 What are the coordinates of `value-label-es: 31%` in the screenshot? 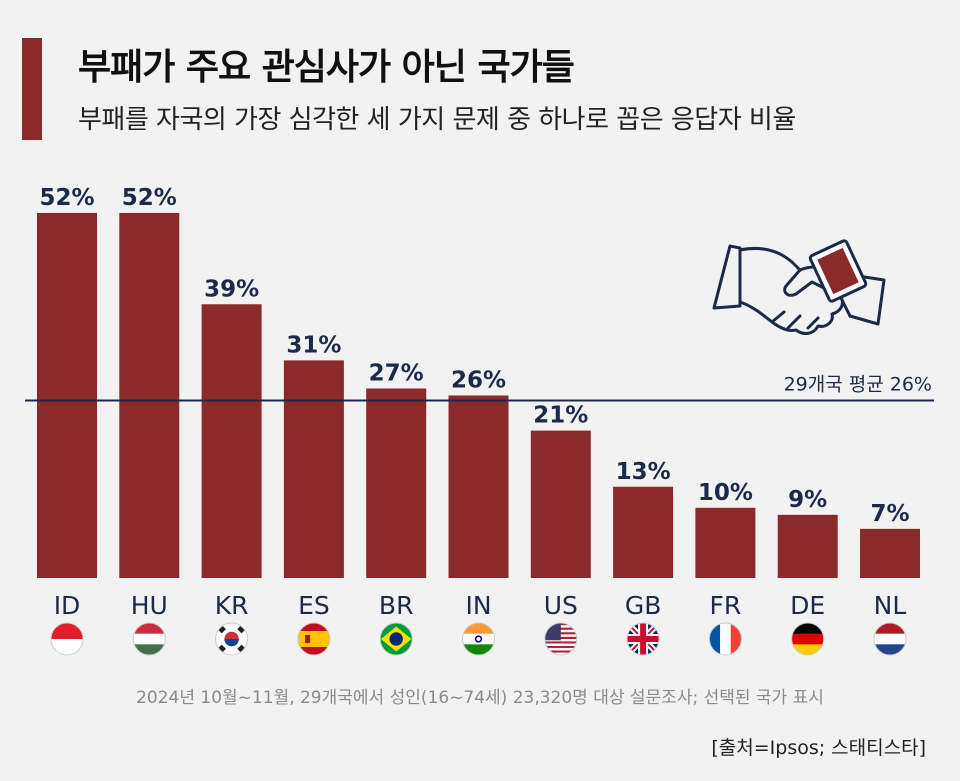 It's located at (313, 345).